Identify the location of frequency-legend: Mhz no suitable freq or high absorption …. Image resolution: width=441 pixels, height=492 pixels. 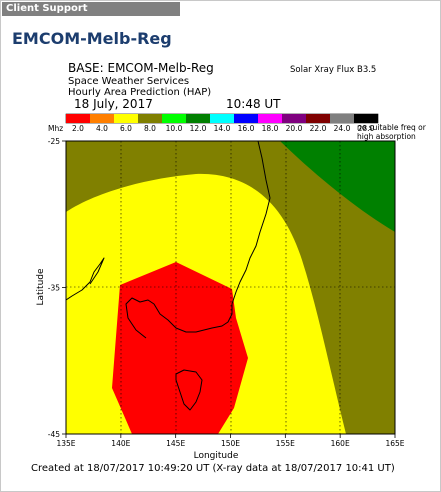
(237, 127).